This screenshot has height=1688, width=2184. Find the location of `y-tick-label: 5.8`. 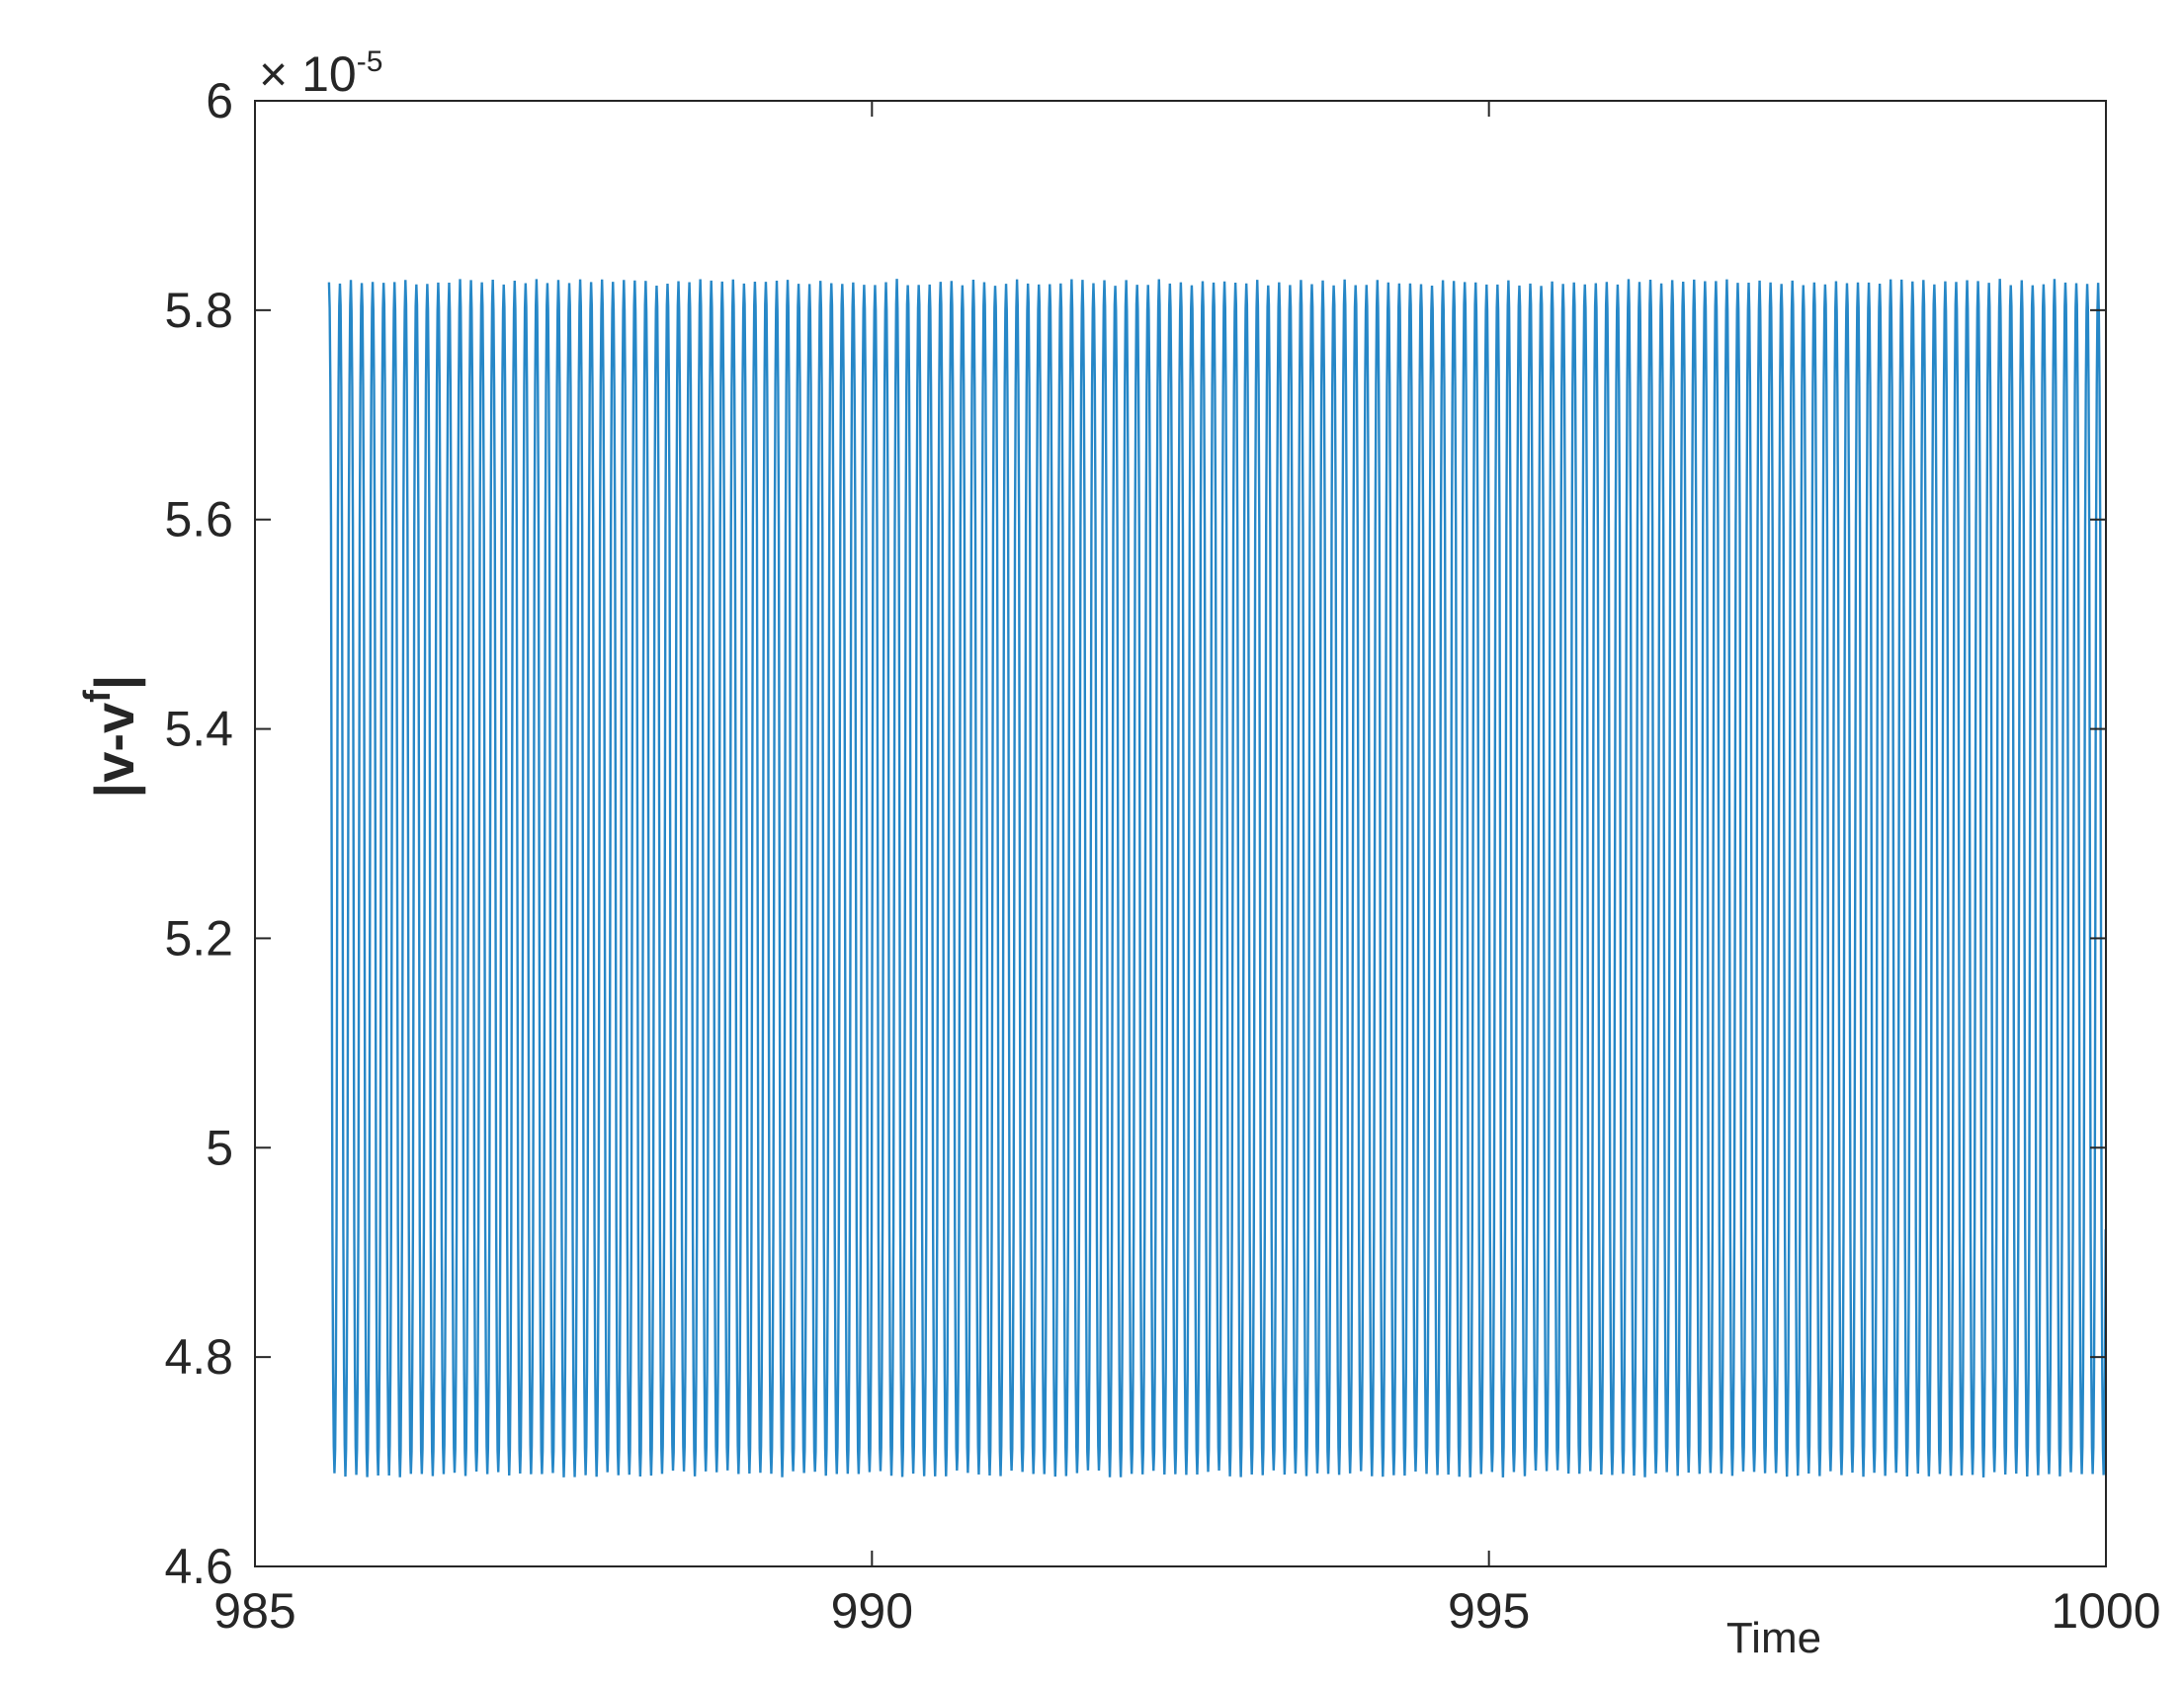

y-tick-label: 5.8 is located at coordinates (198, 310).